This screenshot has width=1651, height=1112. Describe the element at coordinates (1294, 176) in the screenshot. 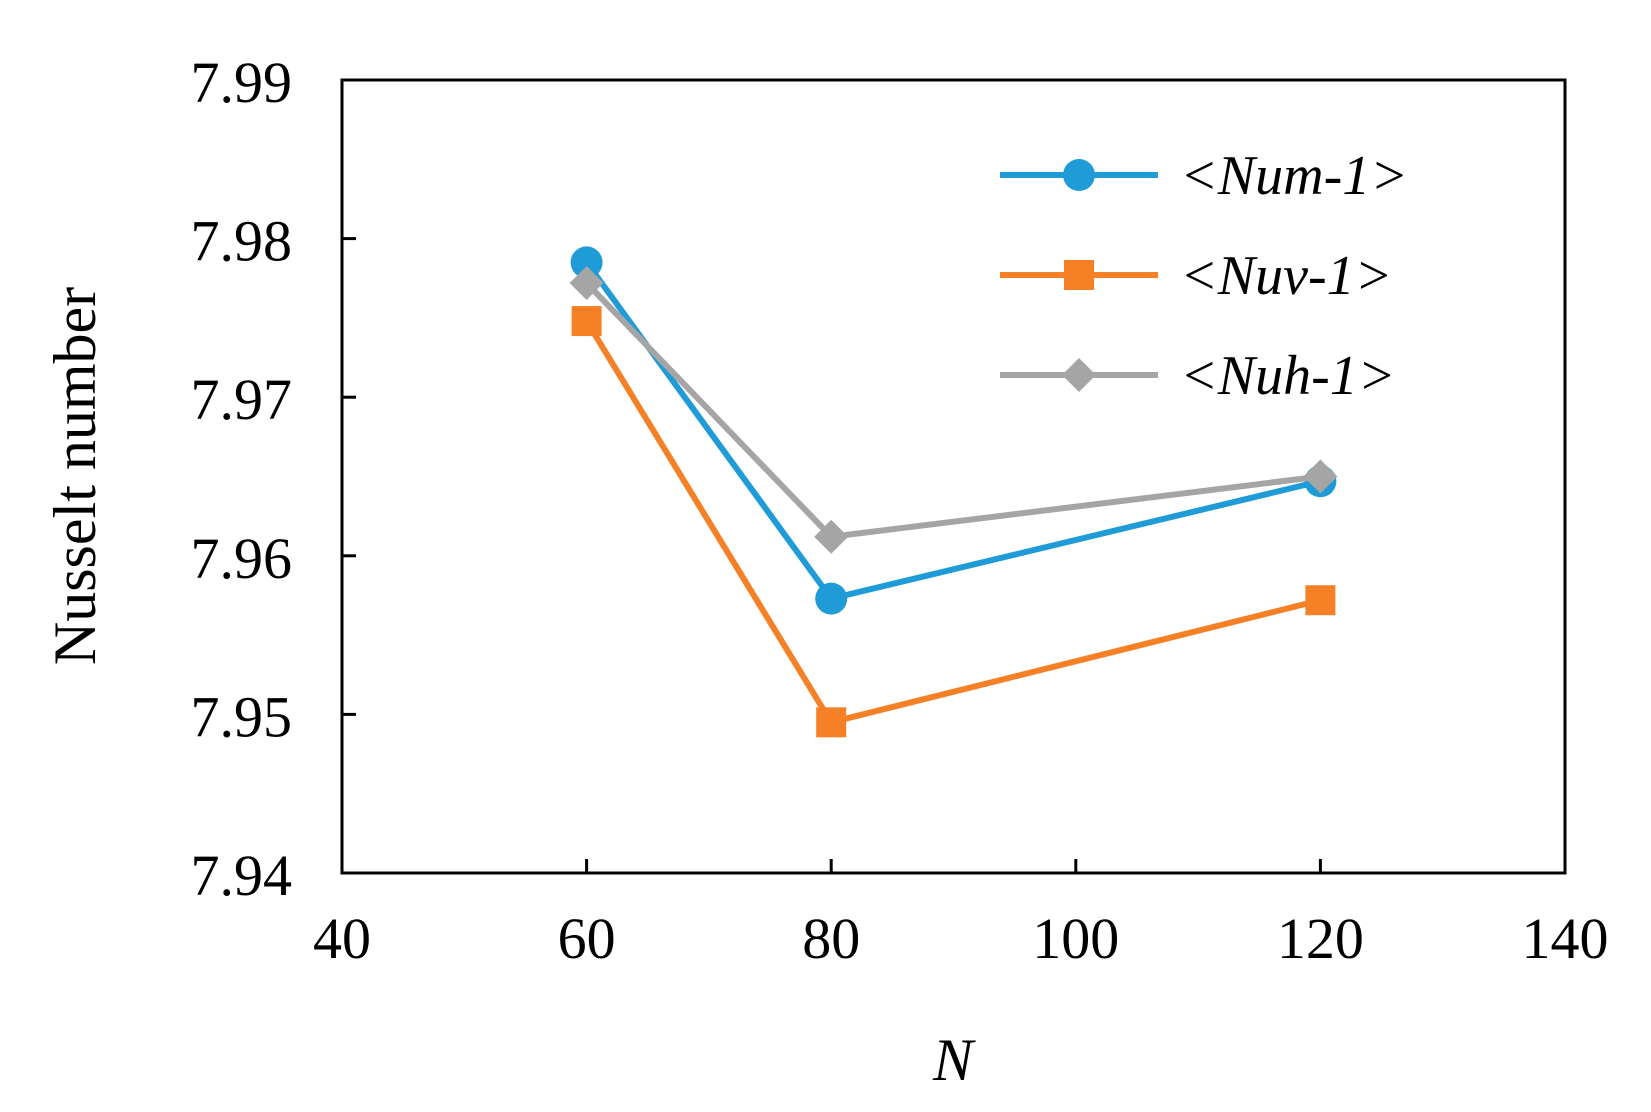

I see `legend-label-num-1: <Num-1>` at that location.